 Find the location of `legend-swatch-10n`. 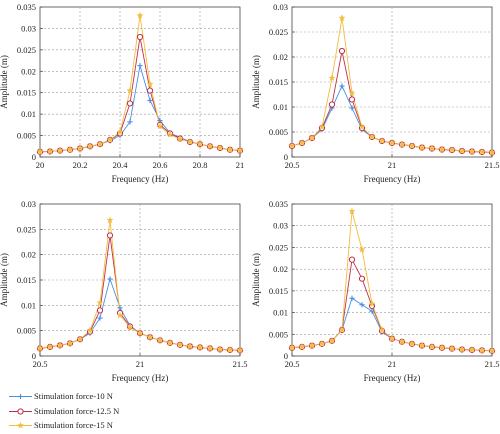

legend-swatch-10n is located at coordinates (20, 396).